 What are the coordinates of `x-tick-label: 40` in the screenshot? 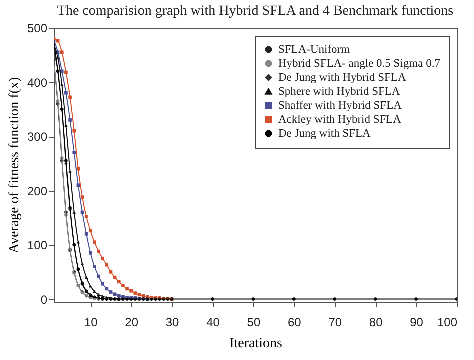 It's located at (213, 323).